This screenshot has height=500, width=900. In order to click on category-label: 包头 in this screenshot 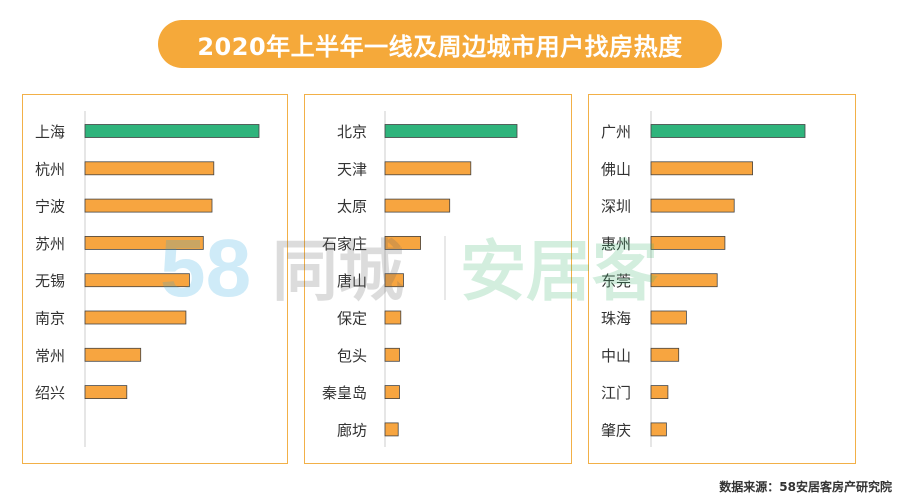, I will do `click(352, 356)`.